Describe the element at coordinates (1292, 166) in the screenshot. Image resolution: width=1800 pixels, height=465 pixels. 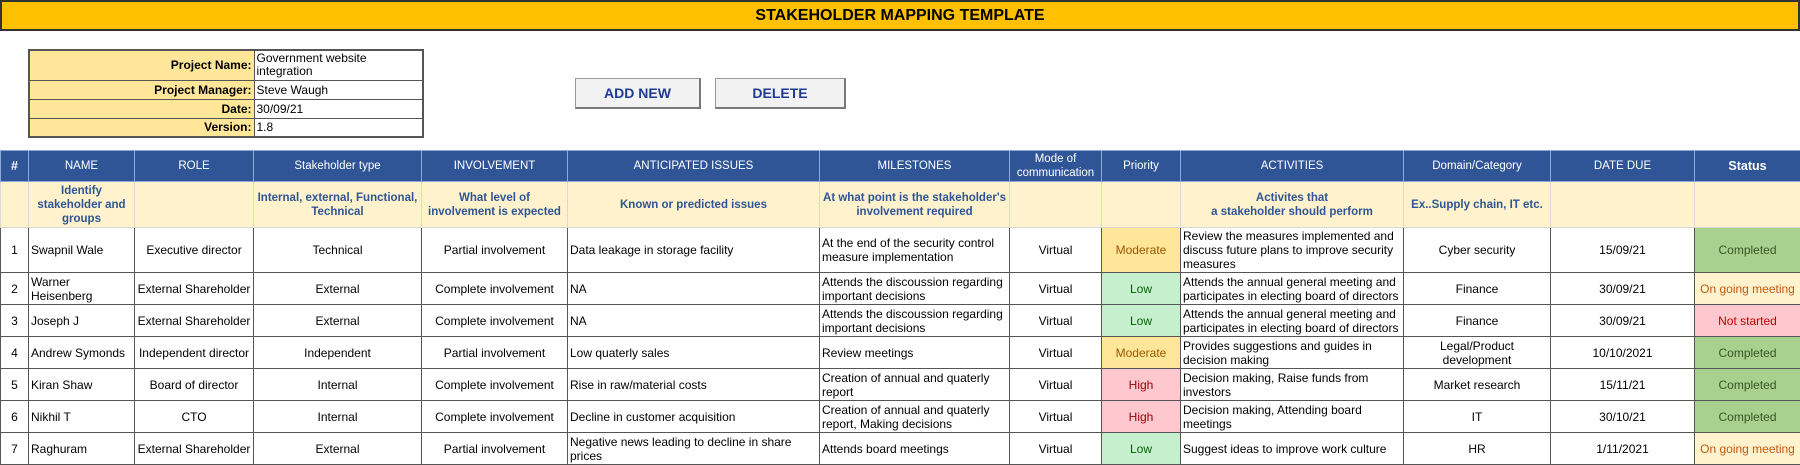
I see `column-header: ACTIVITIES` at that location.